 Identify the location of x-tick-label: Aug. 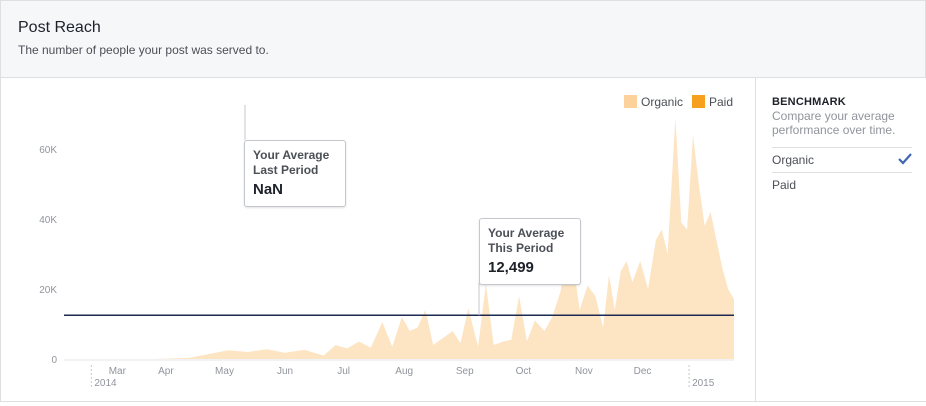
(404, 371).